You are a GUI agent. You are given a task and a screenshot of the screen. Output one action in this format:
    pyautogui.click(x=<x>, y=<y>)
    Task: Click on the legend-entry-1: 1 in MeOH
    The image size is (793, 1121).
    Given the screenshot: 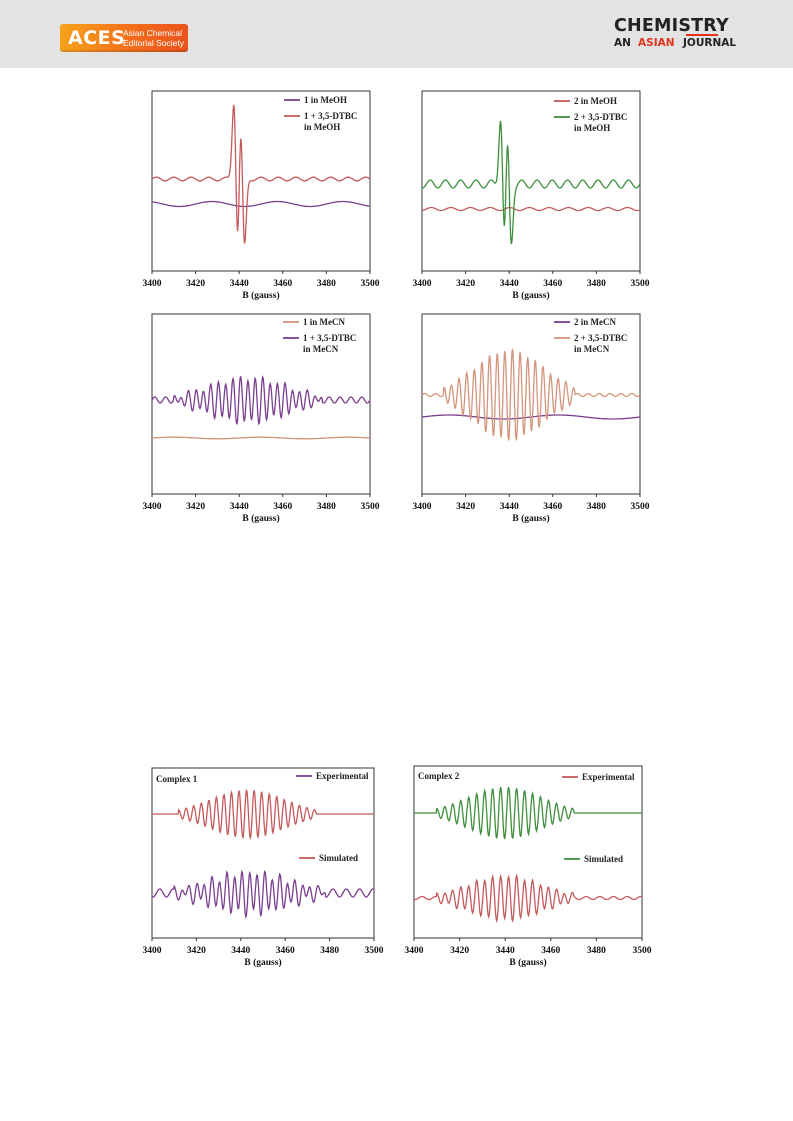 What is the action you would take?
    pyautogui.click(x=325, y=100)
    